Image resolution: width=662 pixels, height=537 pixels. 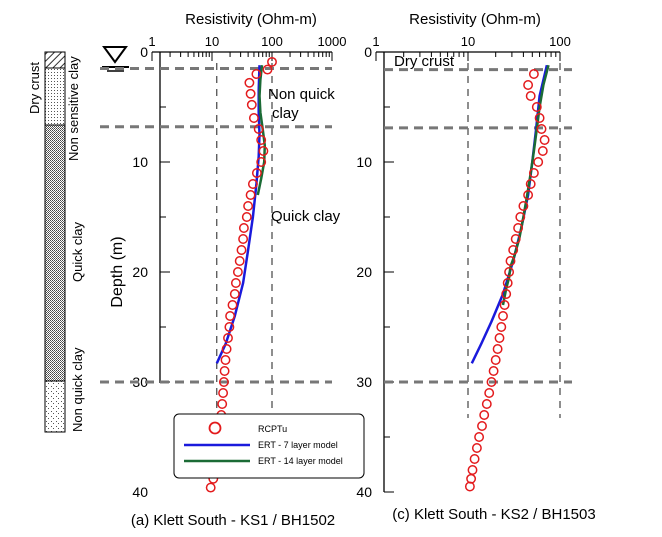 I want to click on ert-14-layer-line, so click(x=525, y=185).